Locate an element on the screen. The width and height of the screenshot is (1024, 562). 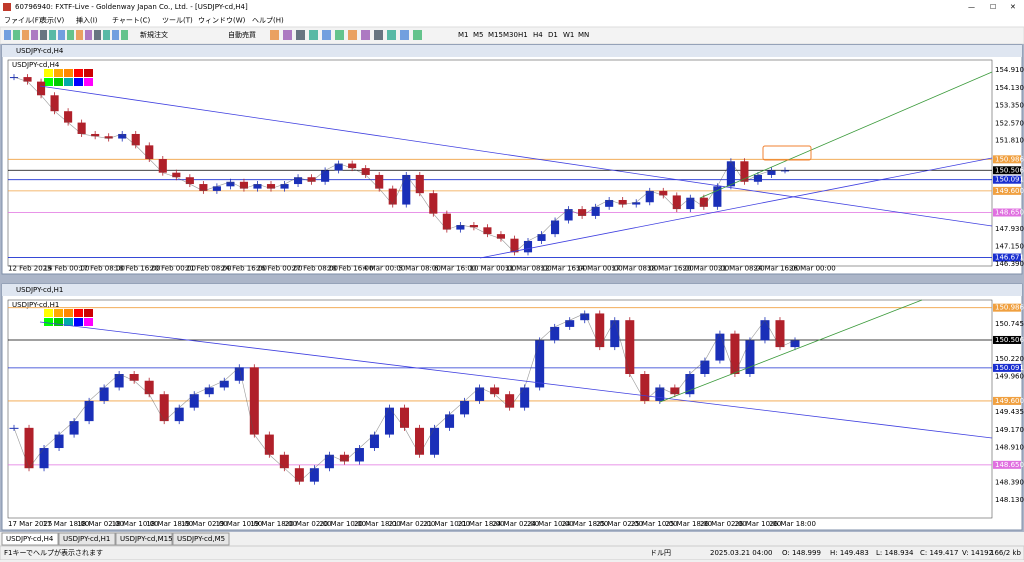
chart-tab-label: USDJPY-cd,M5 is located at coordinates (201, 539).